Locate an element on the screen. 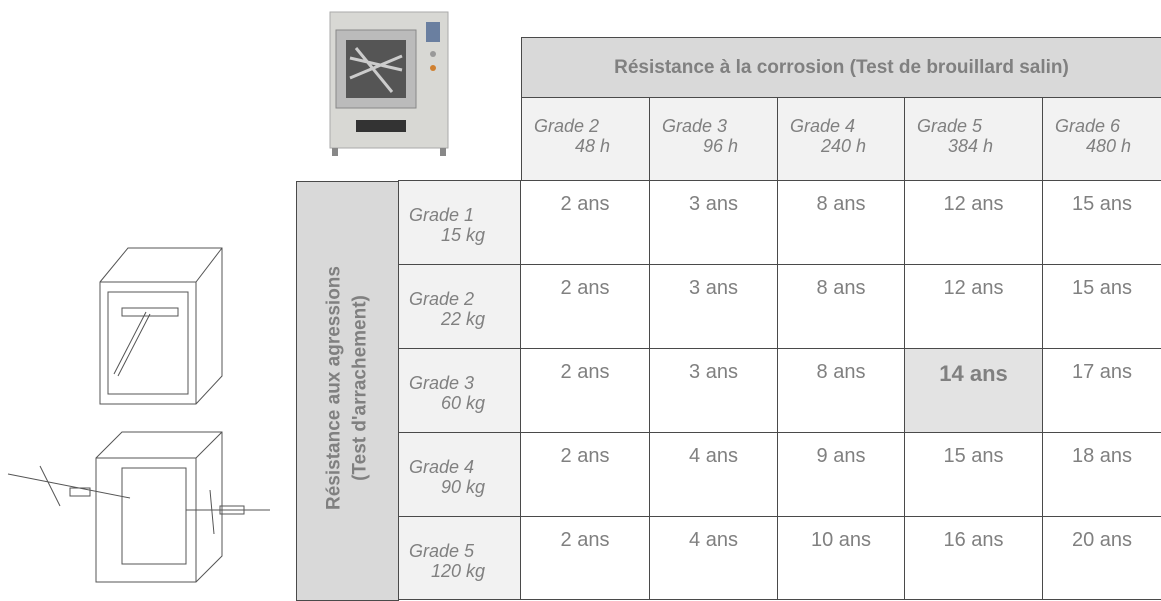 The width and height of the screenshot is (1161, 601). cell-value: 10 ans is located at coordinates (841, 540).